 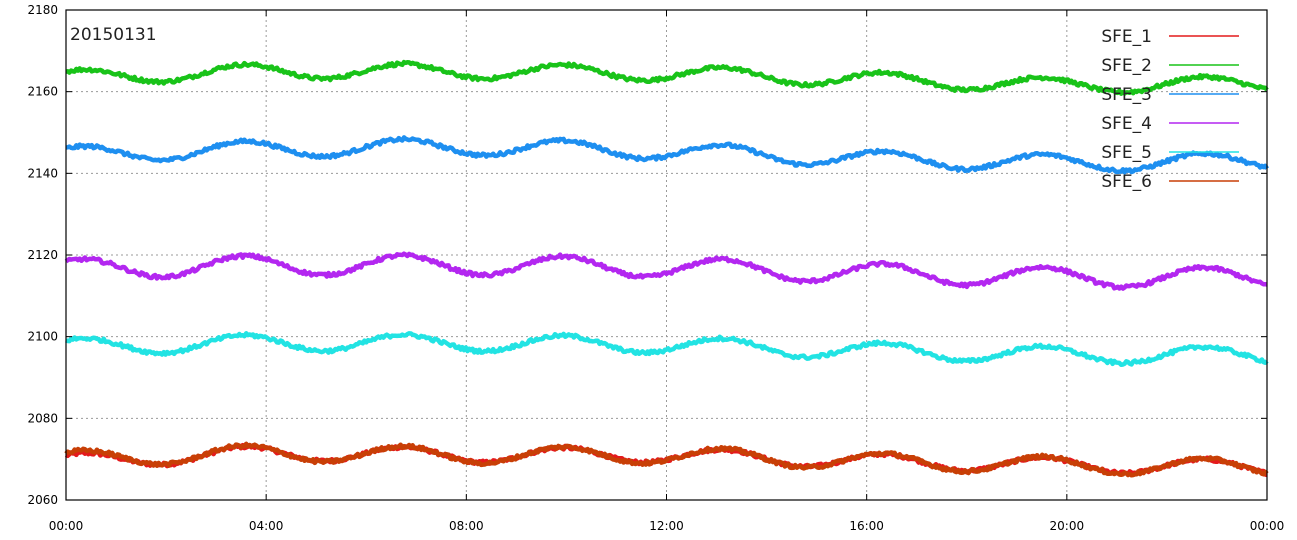 What do you see at coordinates (42, 418) in the screenshot?
I see `y-tick-label: 2080` at bounding box center [42, 418].